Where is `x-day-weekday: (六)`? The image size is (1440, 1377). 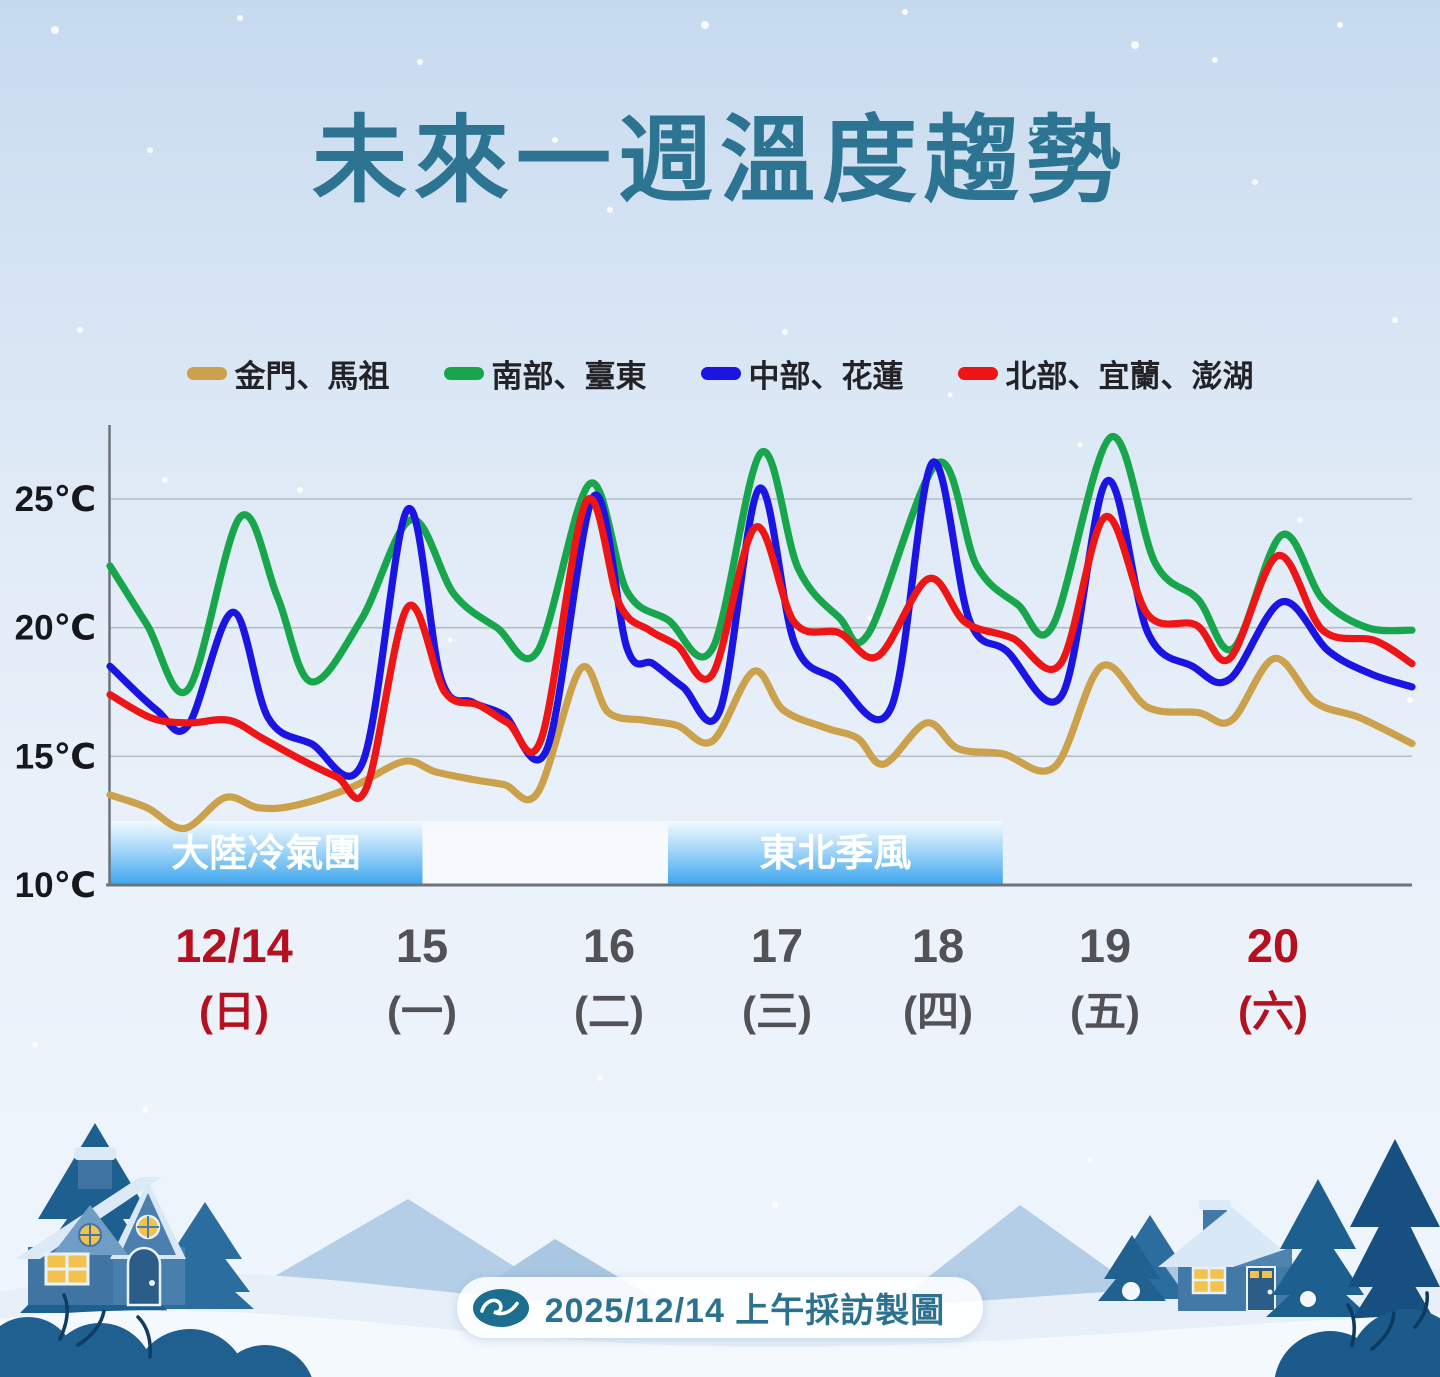 x-day-weekday: (六) is located at coordinates (1273, 1011).